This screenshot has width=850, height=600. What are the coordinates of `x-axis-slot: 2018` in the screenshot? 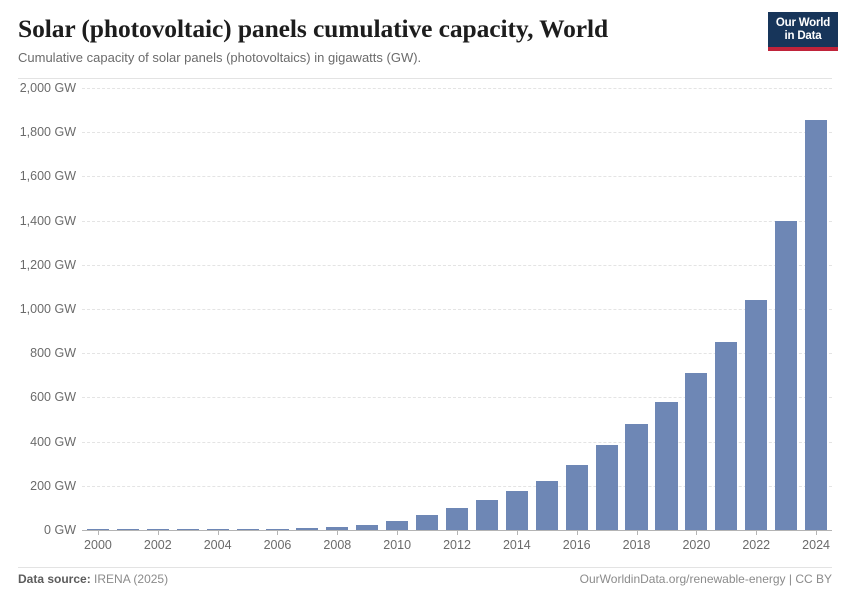 It's located at (637, 547).